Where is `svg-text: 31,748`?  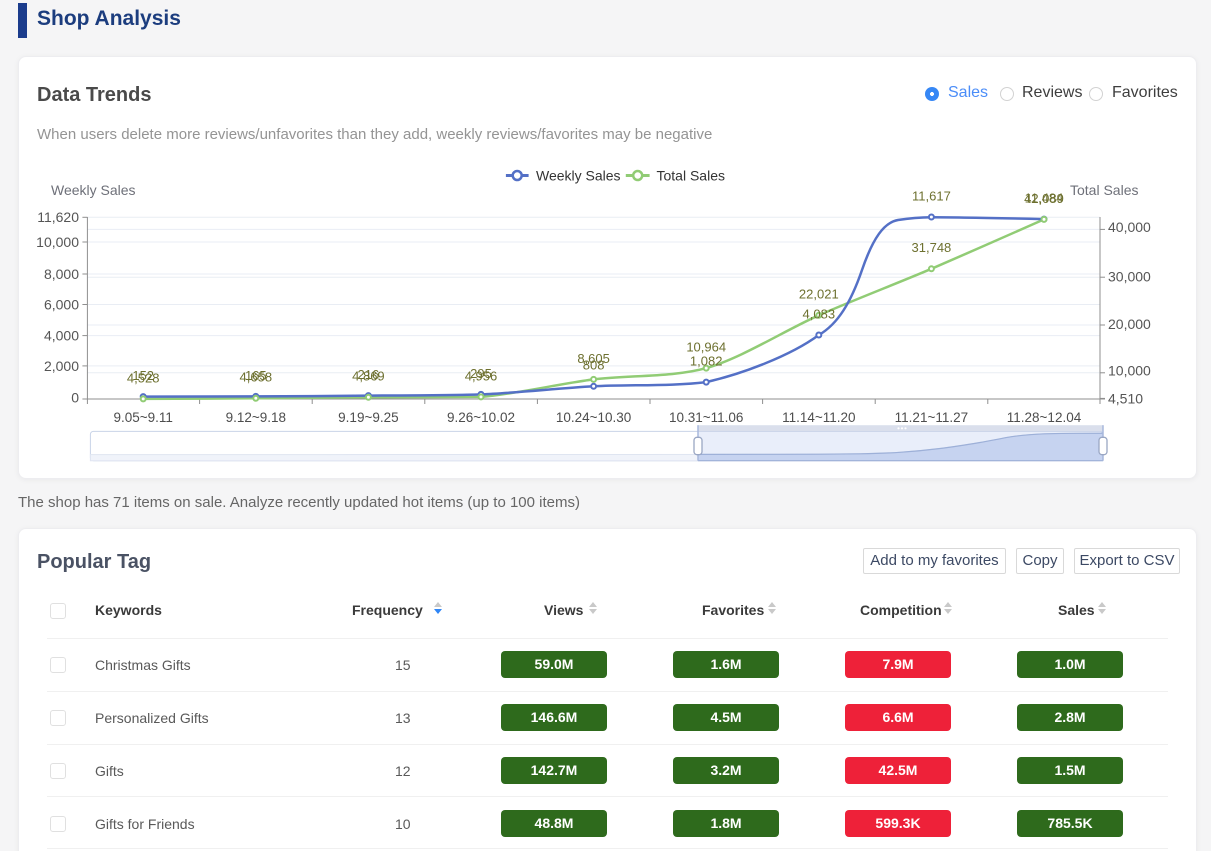
svg-text: 31,748 is located at coordinates (932, 247).